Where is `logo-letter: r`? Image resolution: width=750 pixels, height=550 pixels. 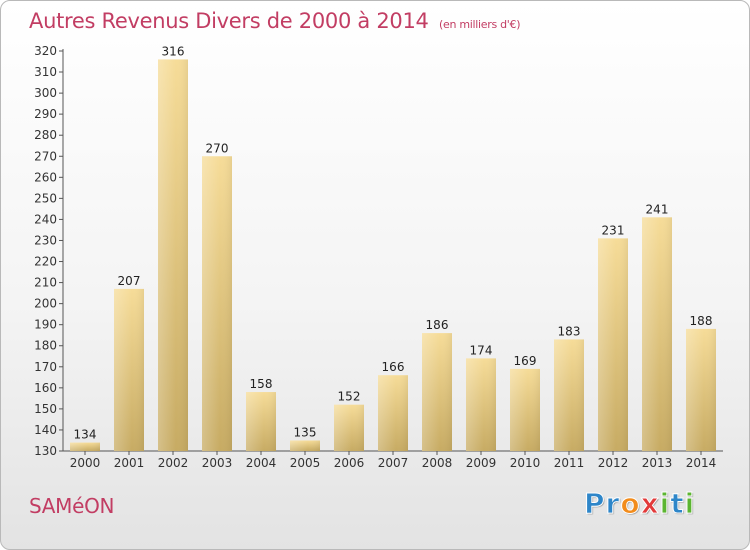 logo-letter: r is located at coordinates (613, 504).